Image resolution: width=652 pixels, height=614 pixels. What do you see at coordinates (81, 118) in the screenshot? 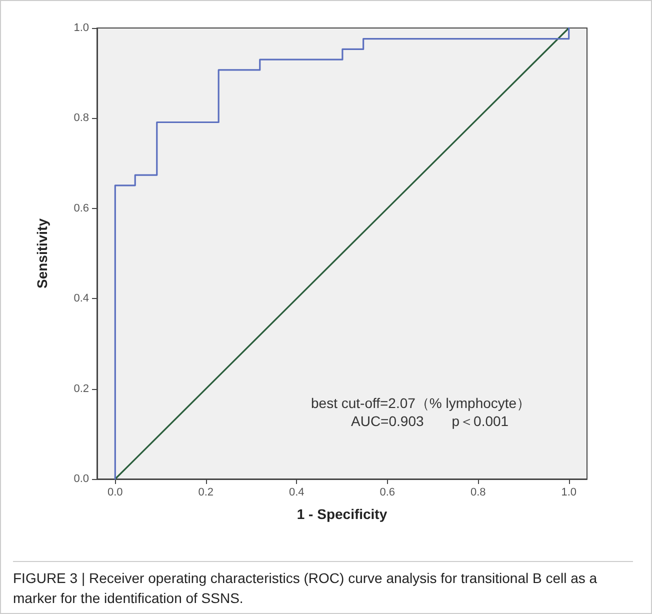
I see `y-tick-label: 0.8` at bounding box center [81, 118].